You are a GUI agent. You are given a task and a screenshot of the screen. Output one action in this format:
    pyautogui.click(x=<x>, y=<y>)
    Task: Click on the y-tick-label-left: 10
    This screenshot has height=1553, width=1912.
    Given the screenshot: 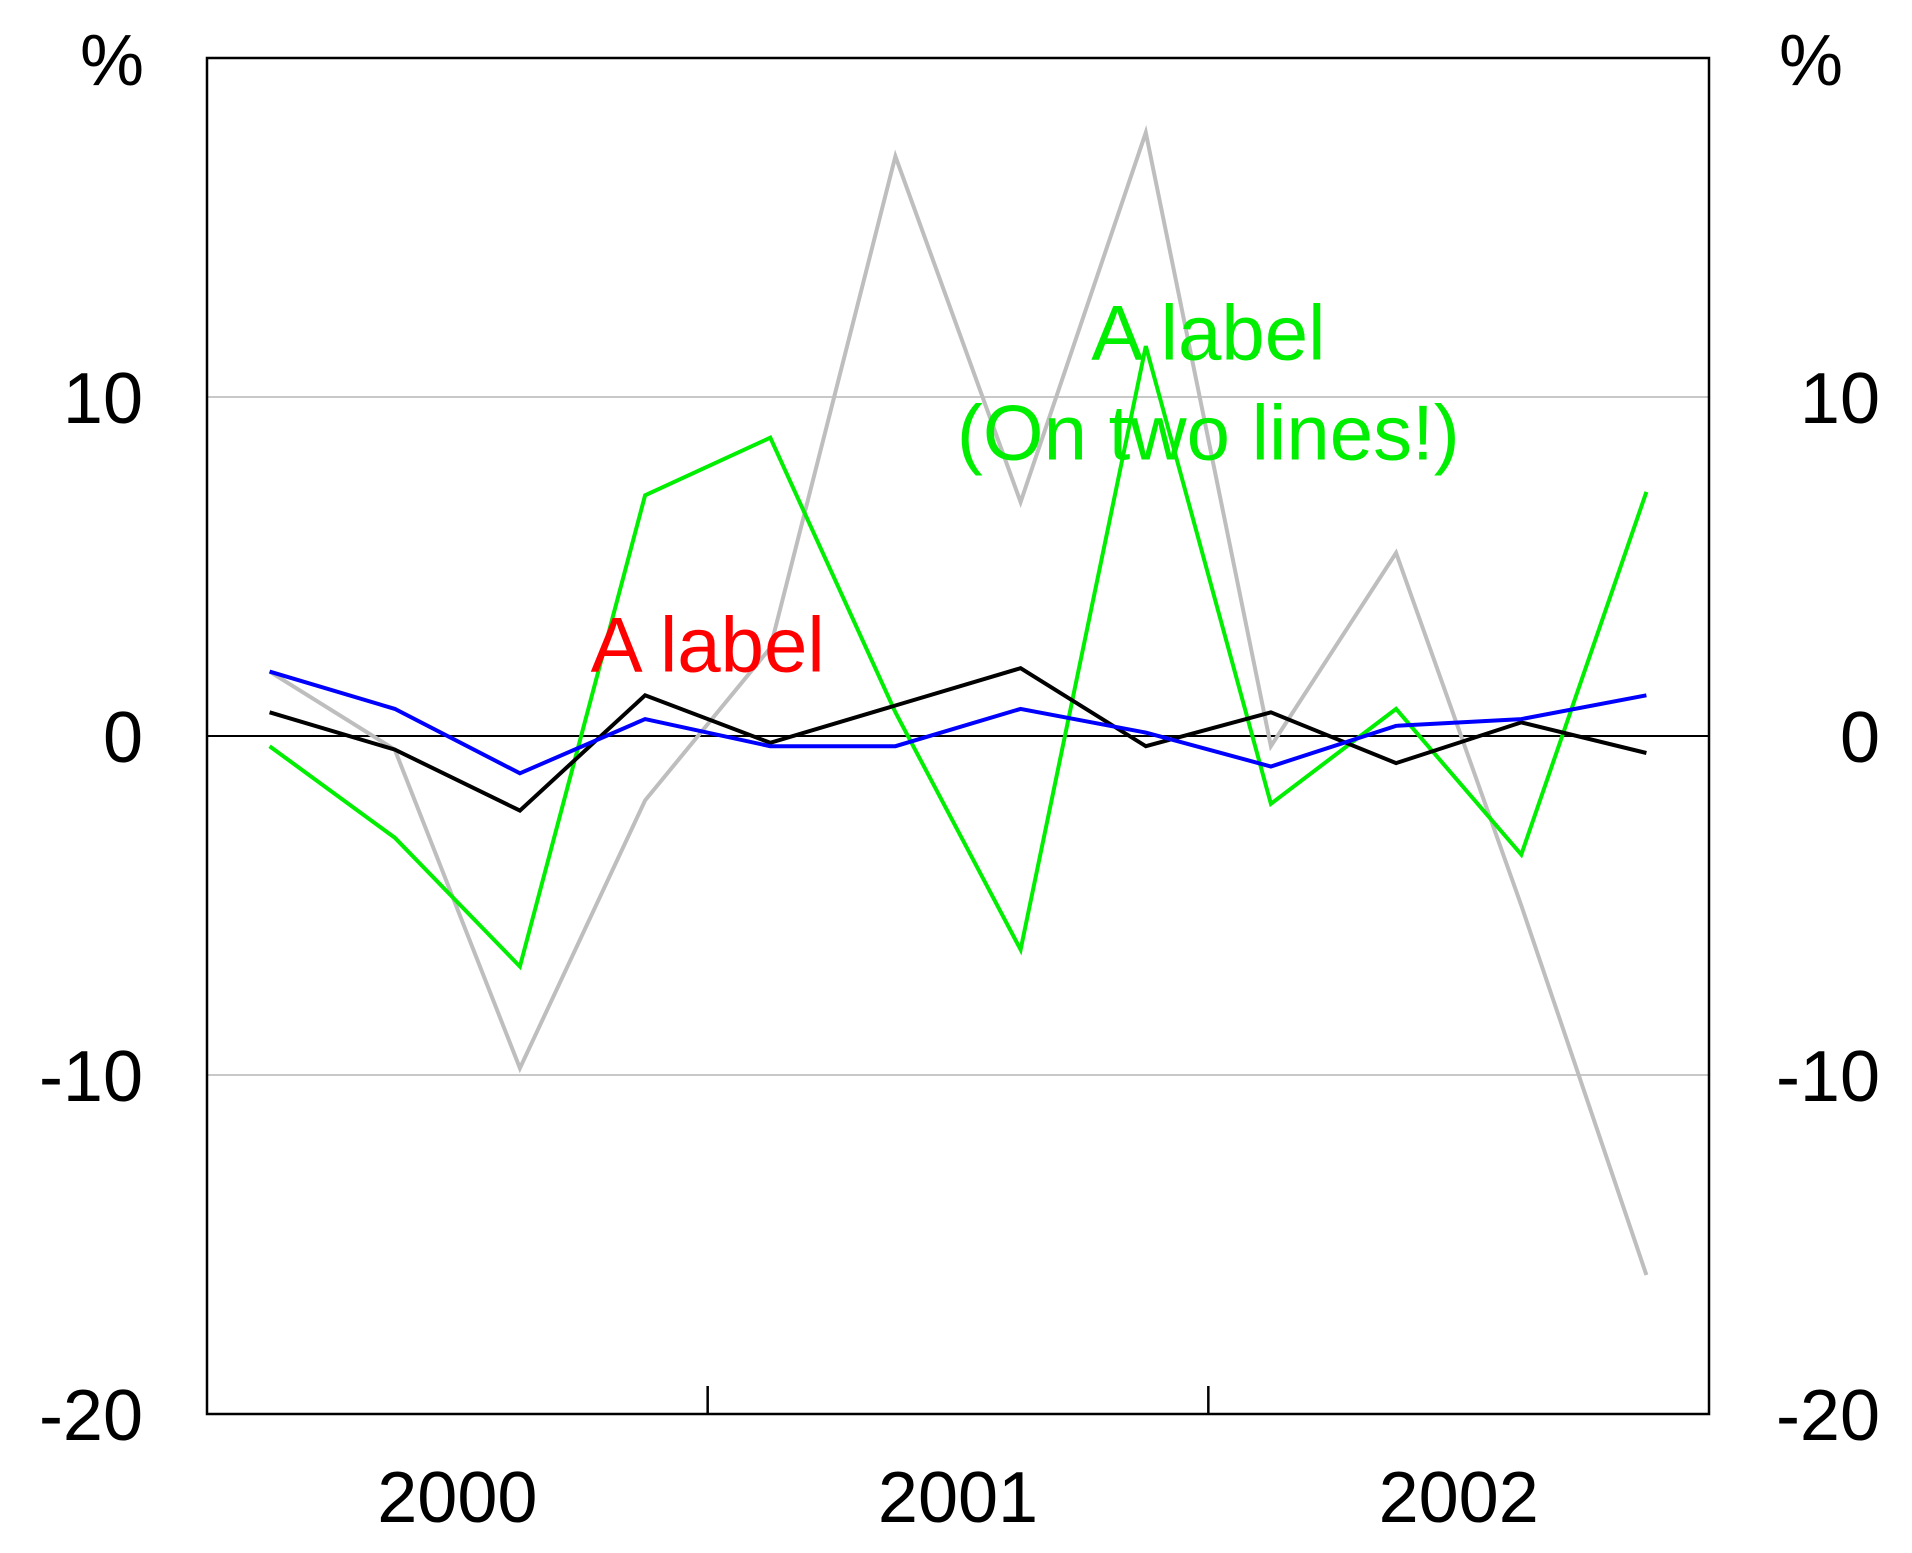 What is the action you would take?
    pyautogui.click(x=103, y=399)
    